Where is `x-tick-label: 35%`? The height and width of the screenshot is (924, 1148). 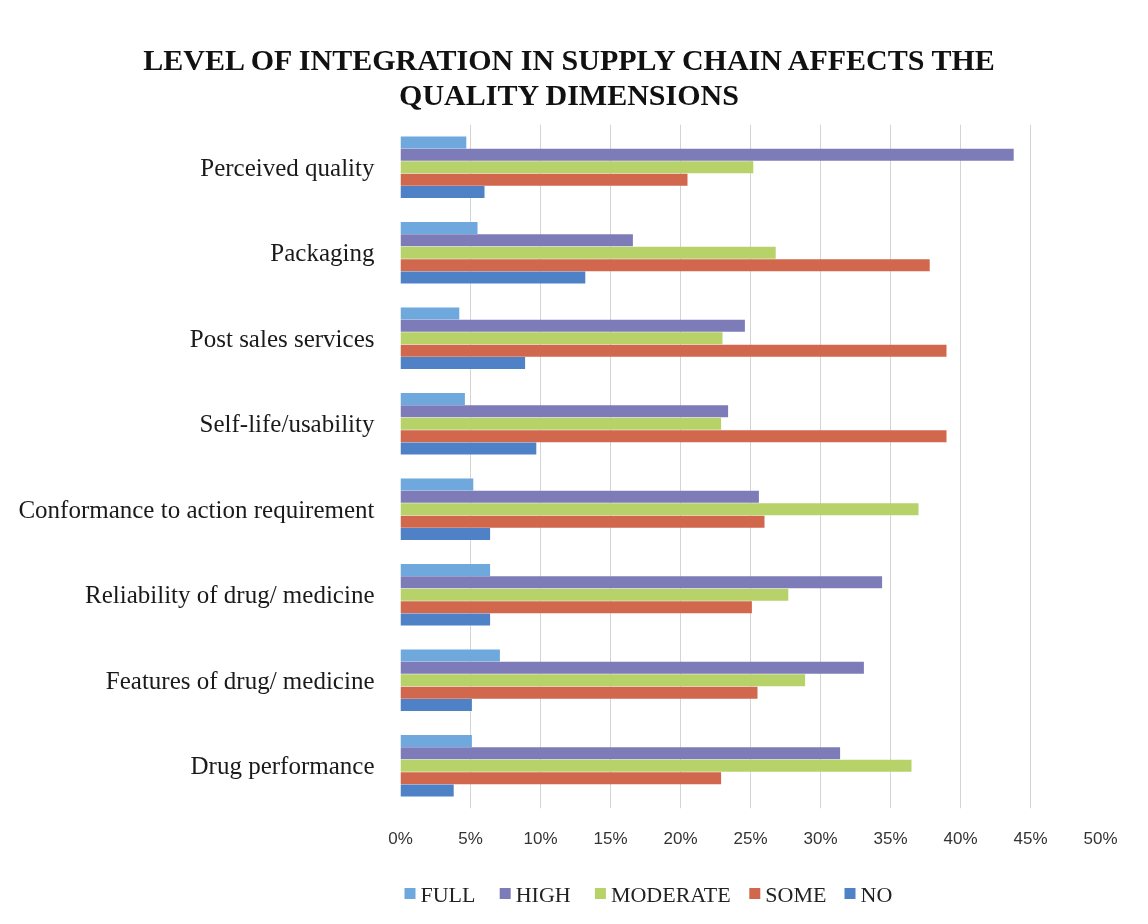
x-tick-label: 35% is located at coordinates (890, 838).